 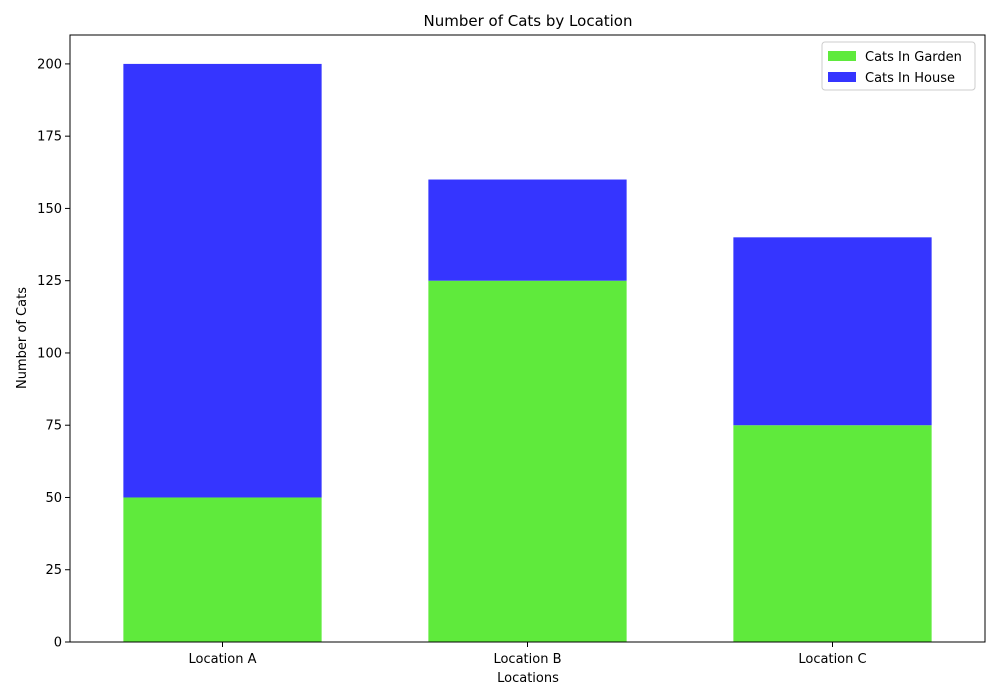 I want to click on chart-title: Number of Cats by Location, so click(x=528, y=21).